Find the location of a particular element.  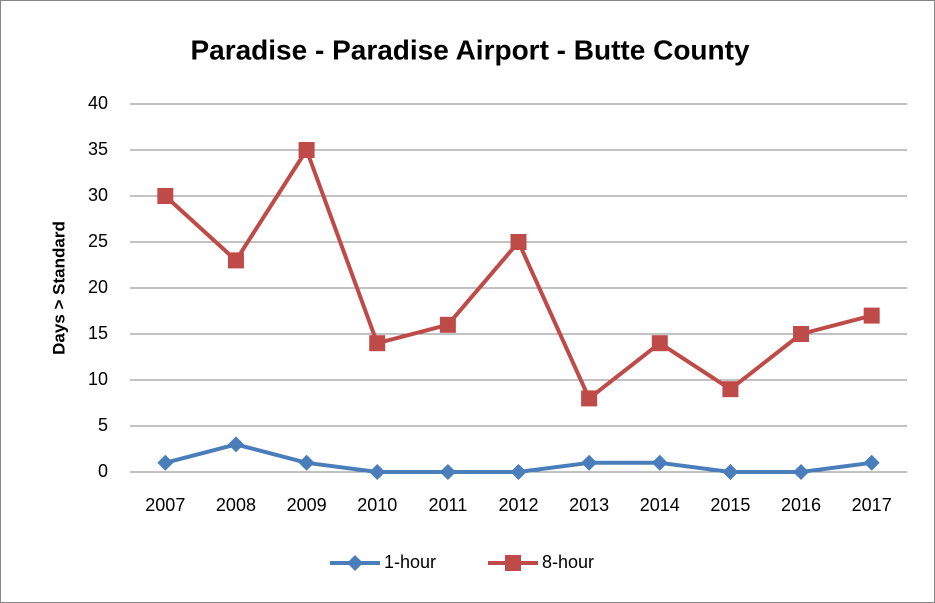

y-tick-label: 30 is located at coordinates (98, 195).